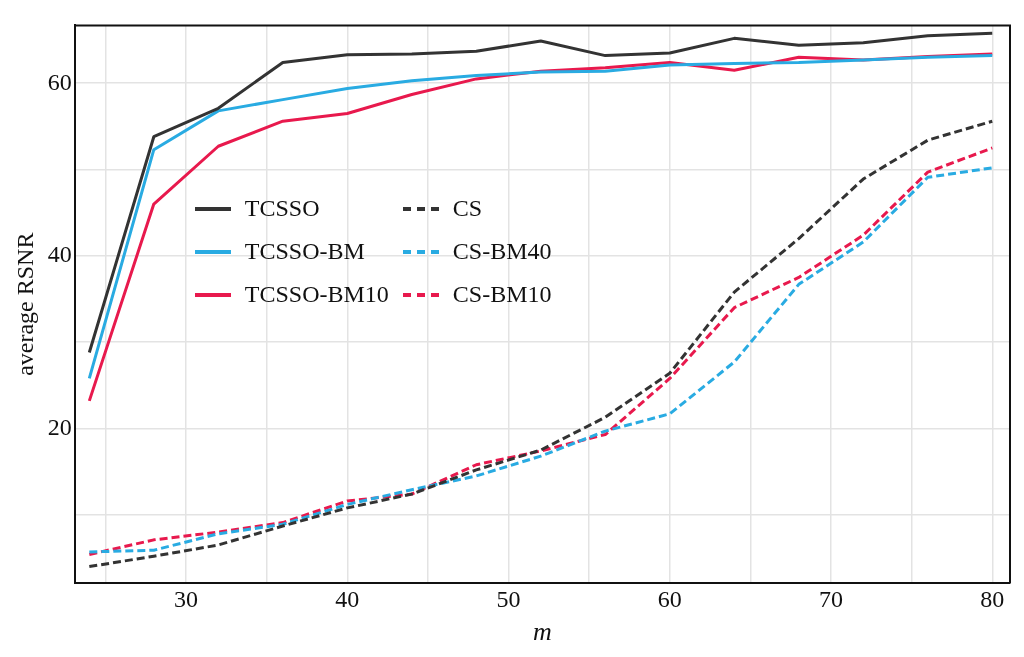  What do you see at coordinates (59, 81) in the screenshot?
I see `y-tick-label: 60` at bounding box center [59, 81].